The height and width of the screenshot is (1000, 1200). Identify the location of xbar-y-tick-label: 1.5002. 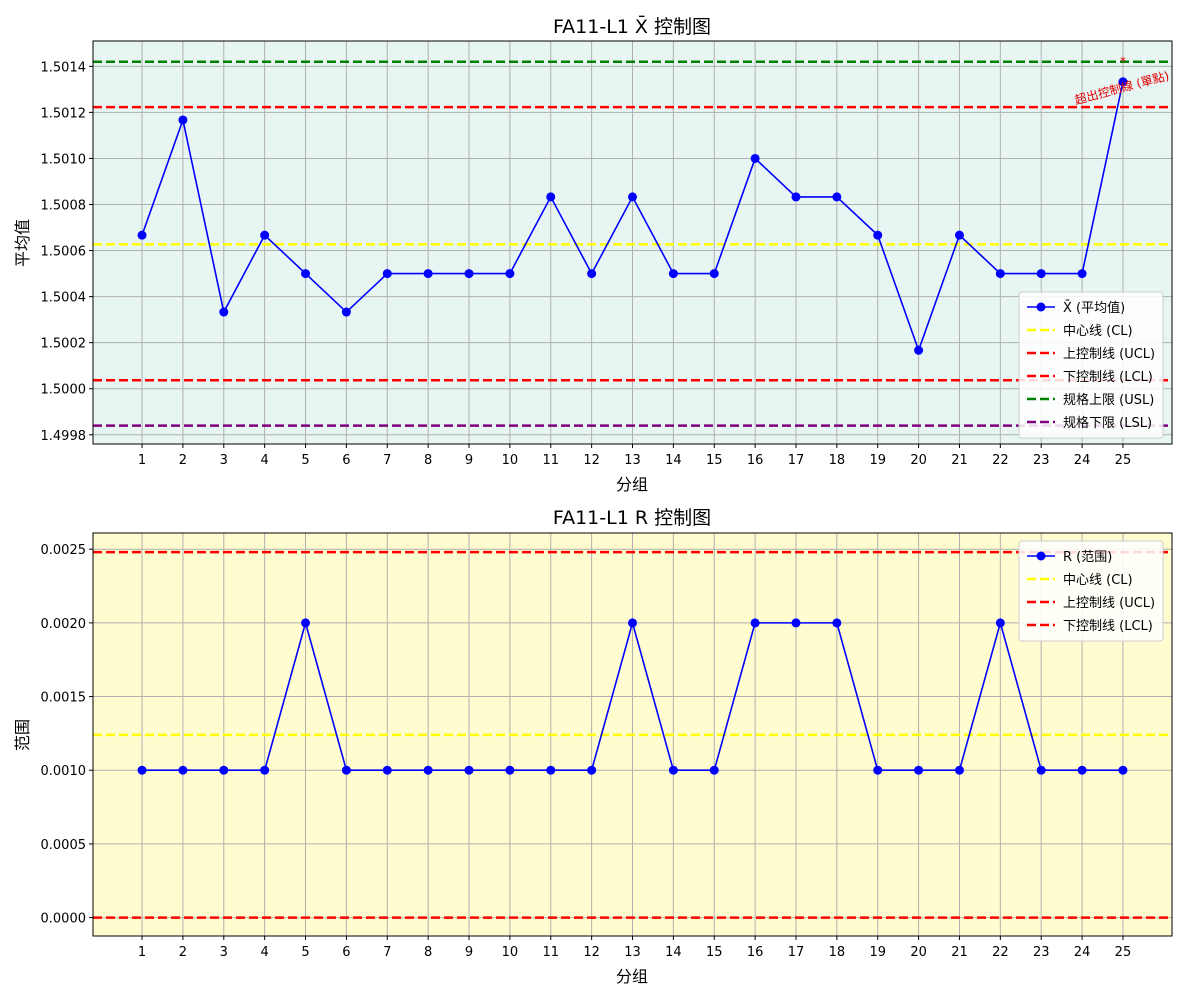
(64, 344).